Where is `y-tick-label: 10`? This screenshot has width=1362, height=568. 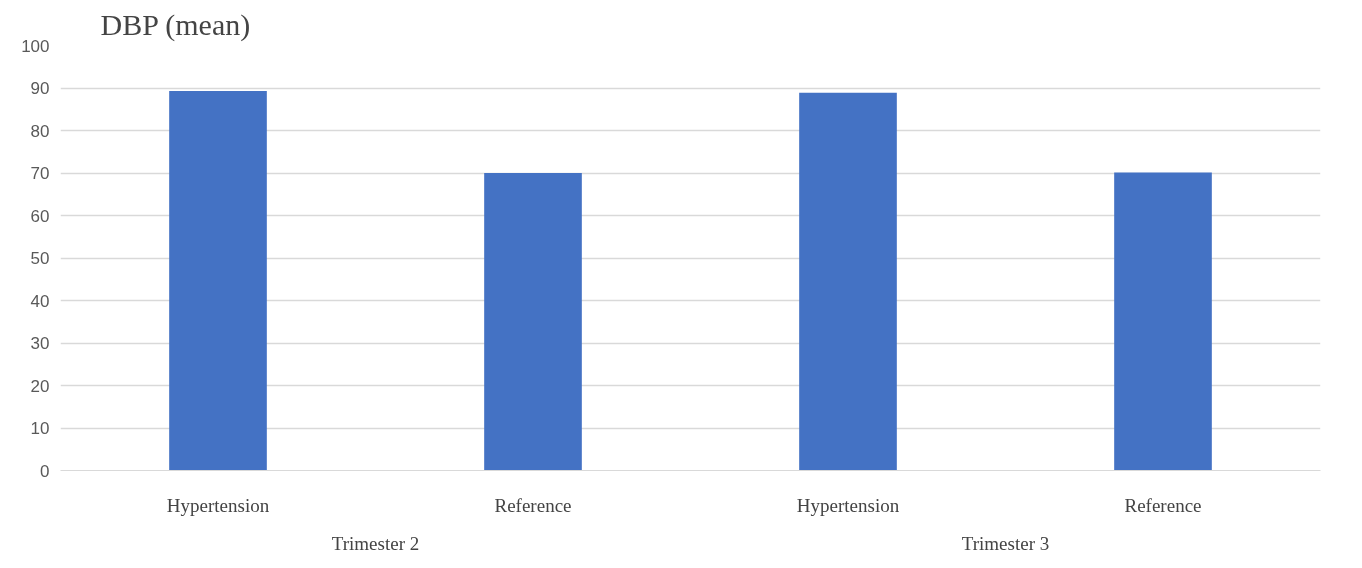
y-tick-label: 10 is located at coordinates (40, 428).